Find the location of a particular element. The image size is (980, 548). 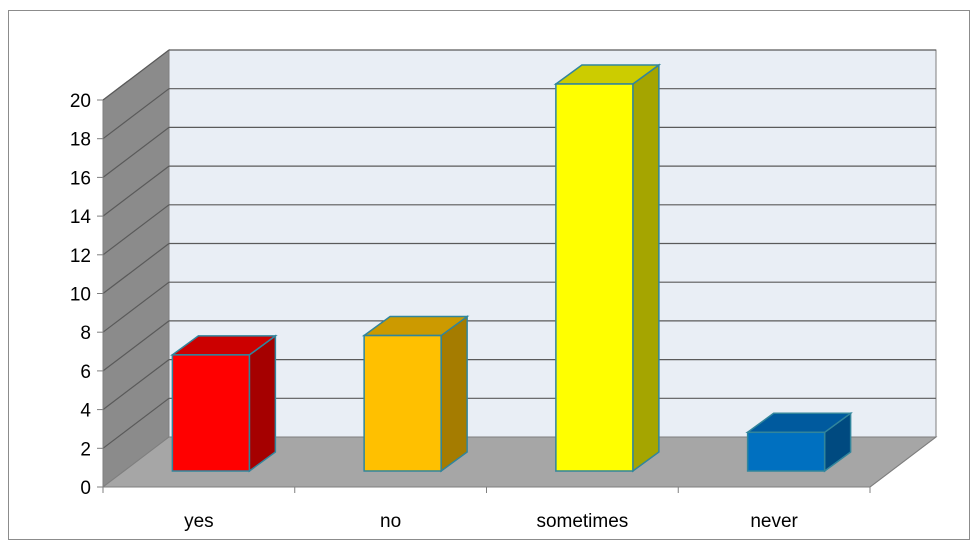

x-axis-category-labels: yes no sometimes never is located at coordinates (491, 521).